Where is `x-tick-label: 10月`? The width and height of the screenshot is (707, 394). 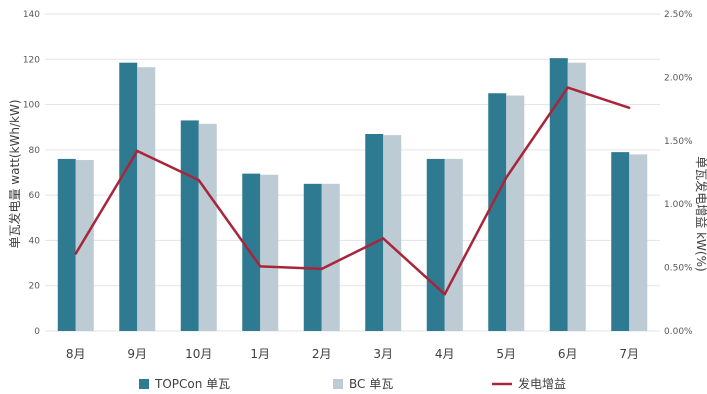
x-tick-label: 10月 is located at coordinates (198, 354).